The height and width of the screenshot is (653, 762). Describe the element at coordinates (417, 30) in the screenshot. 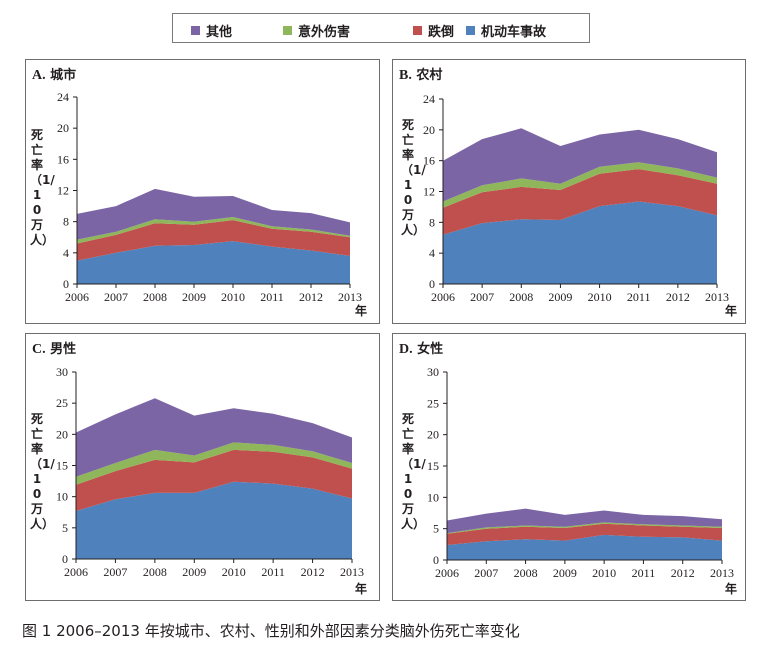

I see `legend-swatch-fall-icon` at that location.